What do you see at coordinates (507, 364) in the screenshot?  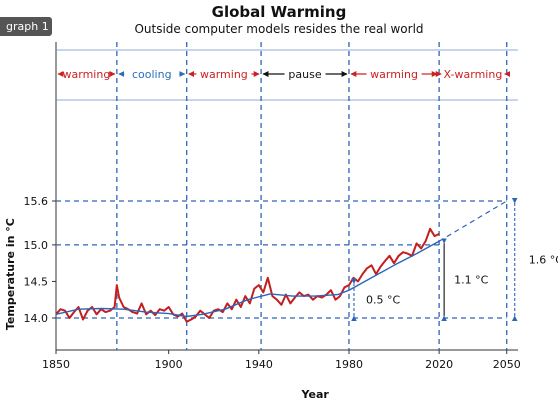 I see `x-tick-label: 2050` at bounding box center [507, 364].